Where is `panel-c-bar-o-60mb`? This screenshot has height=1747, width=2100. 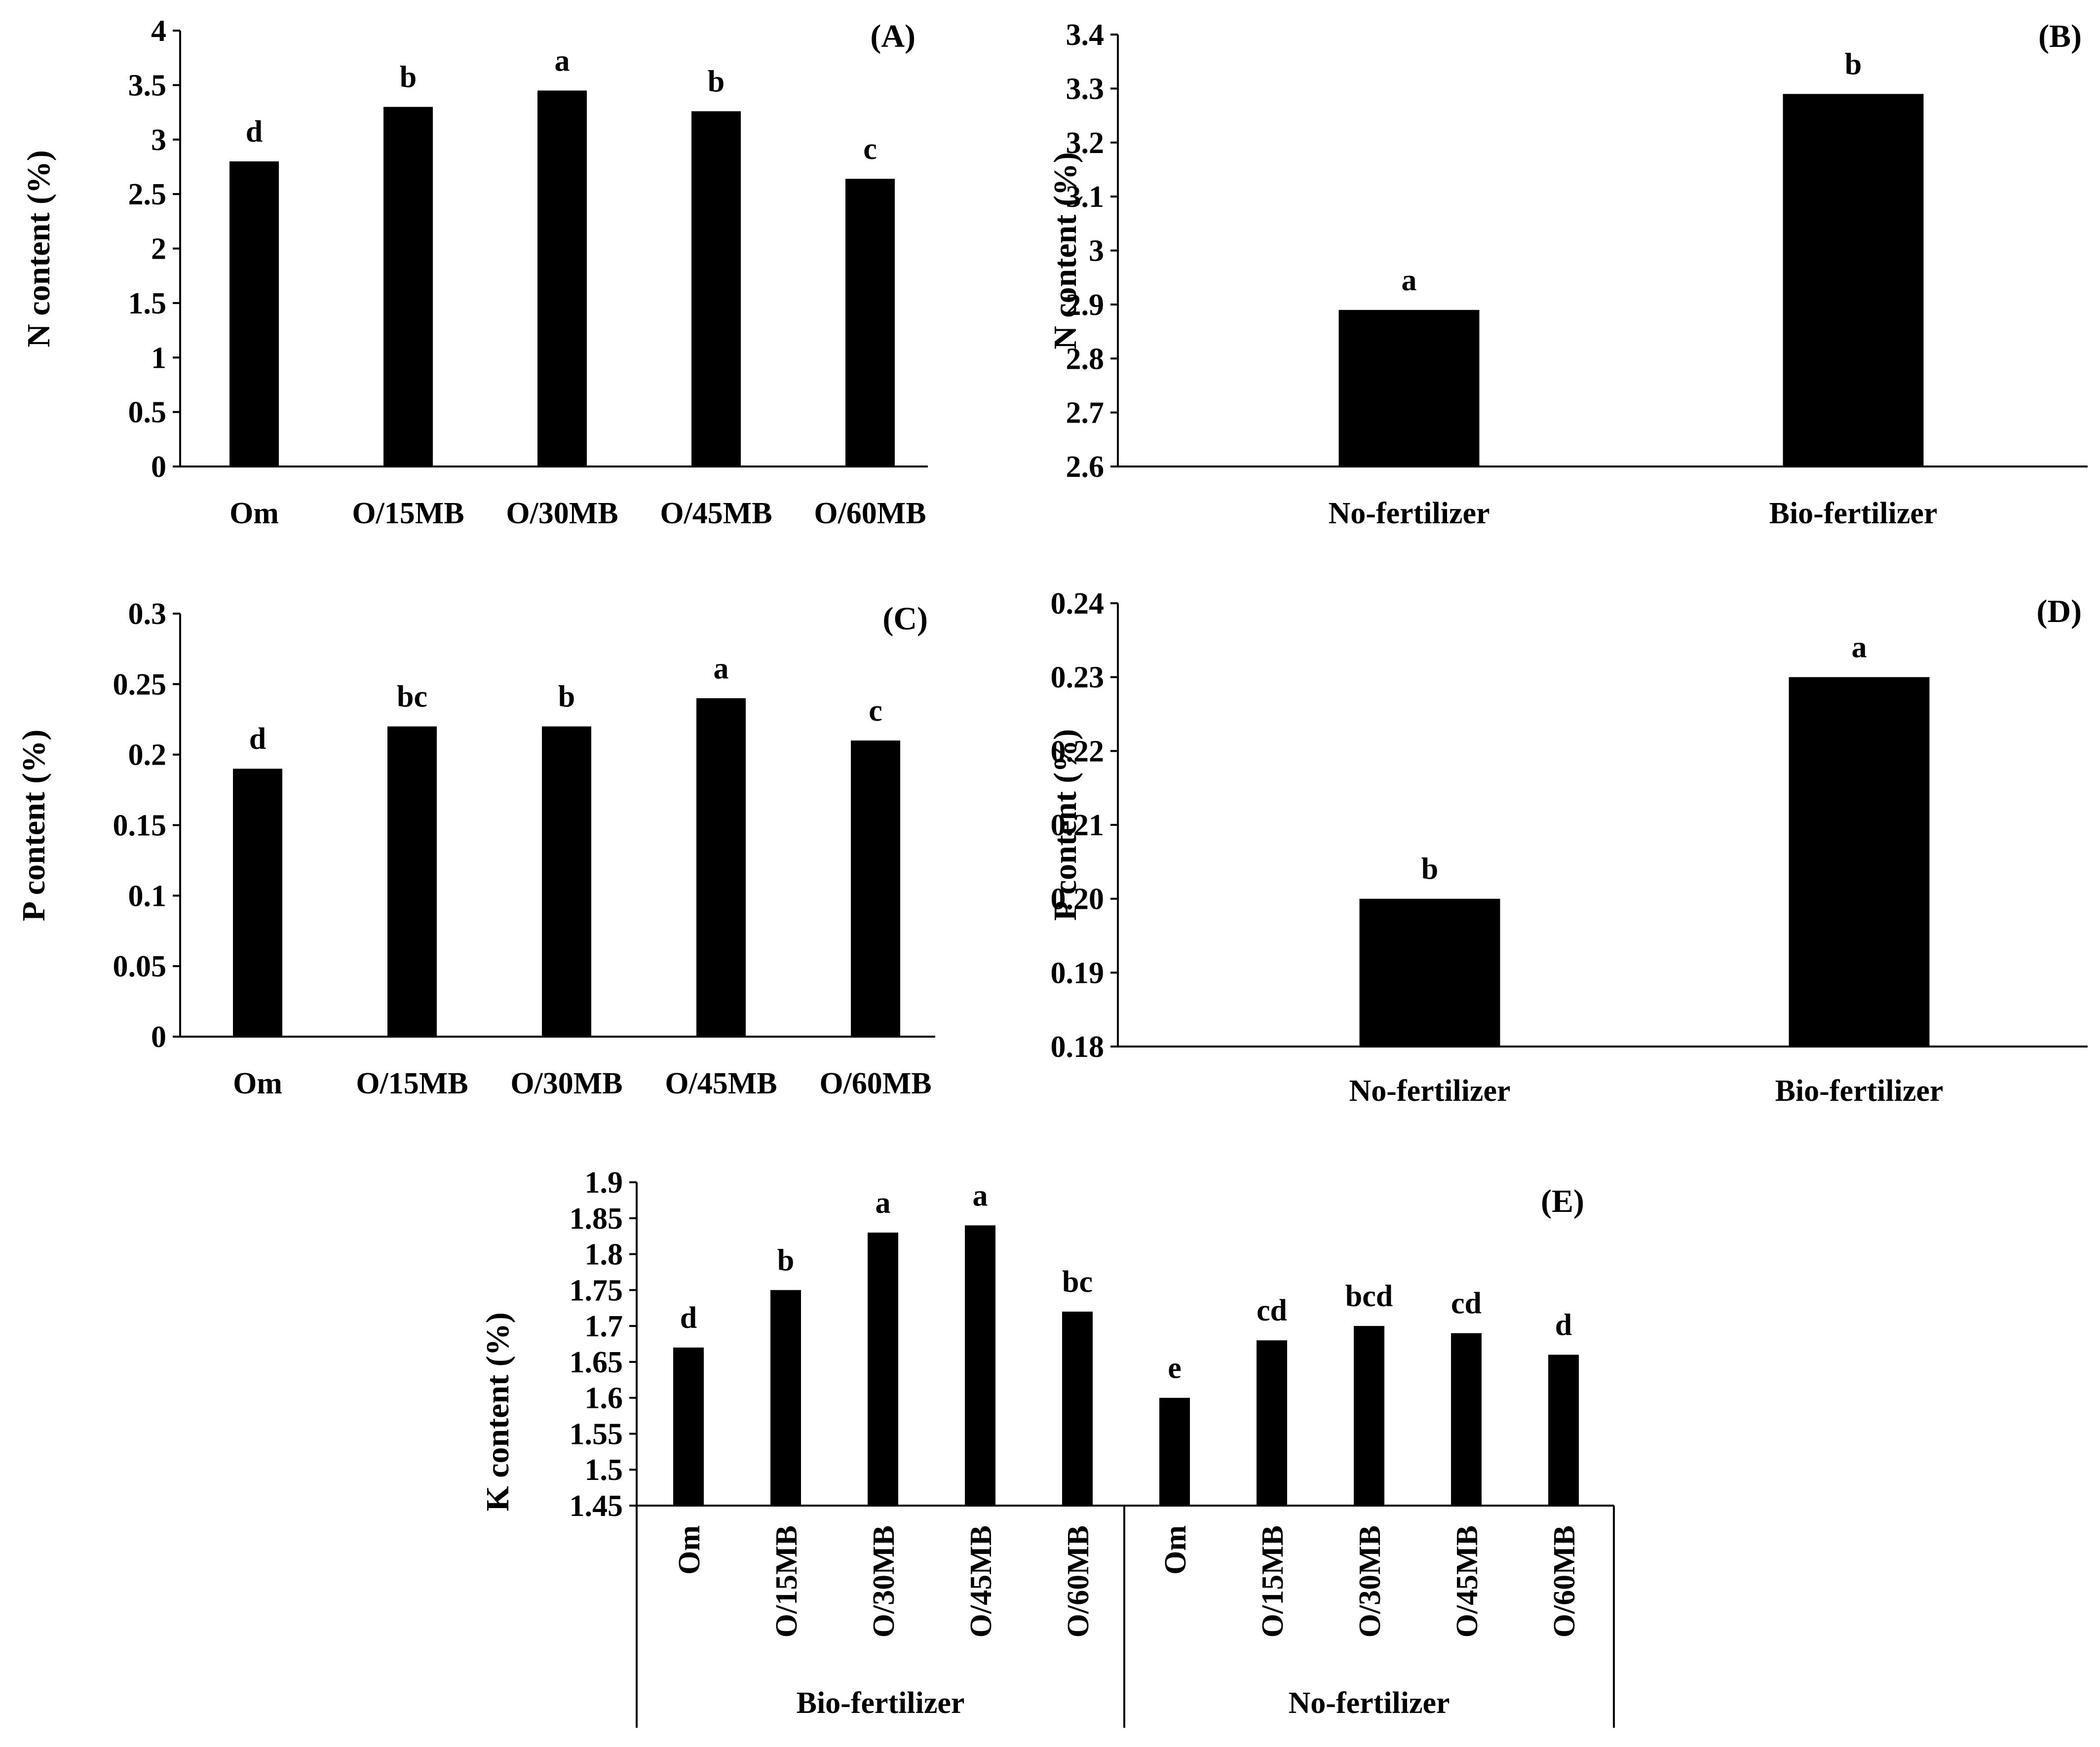 panel-c-bar-o-60mb is located at coordinates (875, 888).